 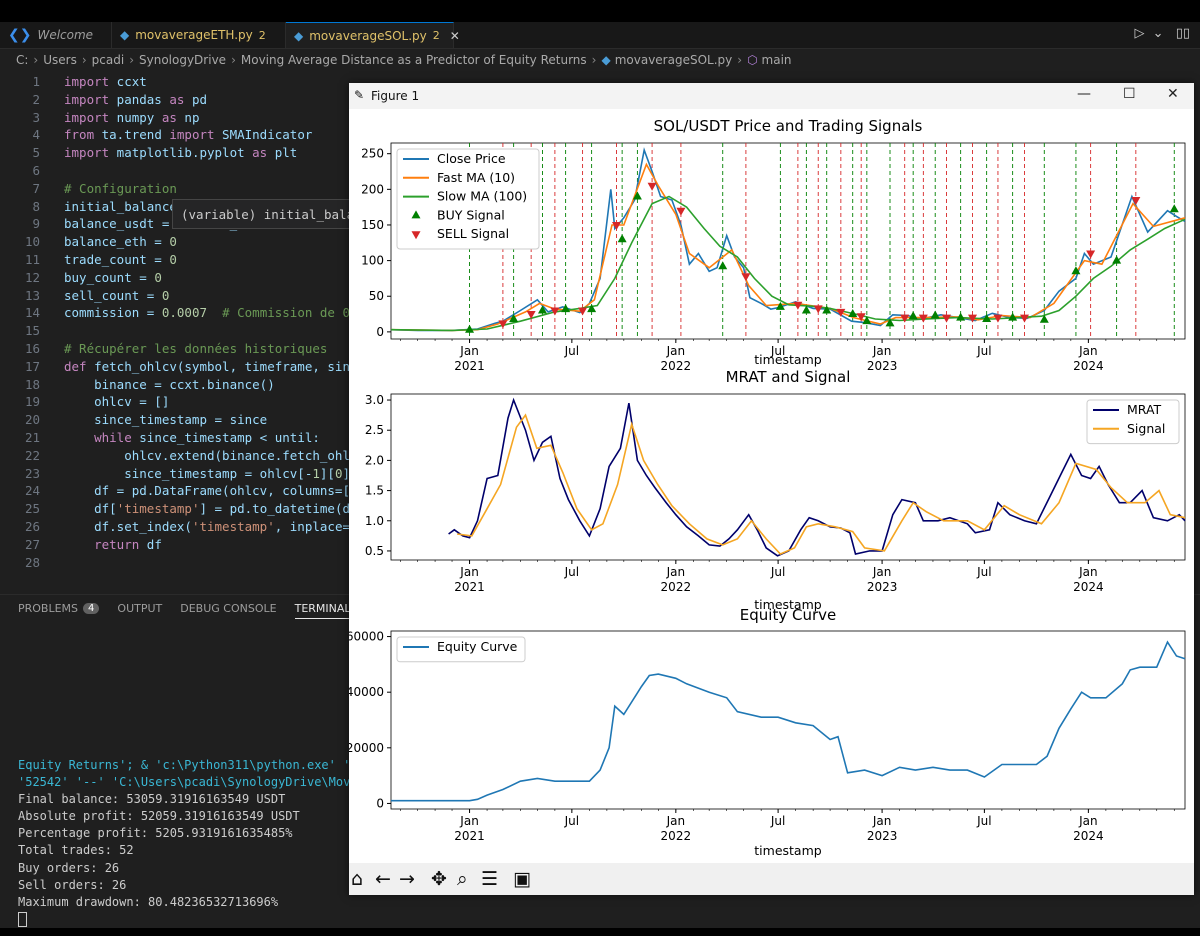 I want to click on run-icon: ▷, so click(x=1139, y=33).